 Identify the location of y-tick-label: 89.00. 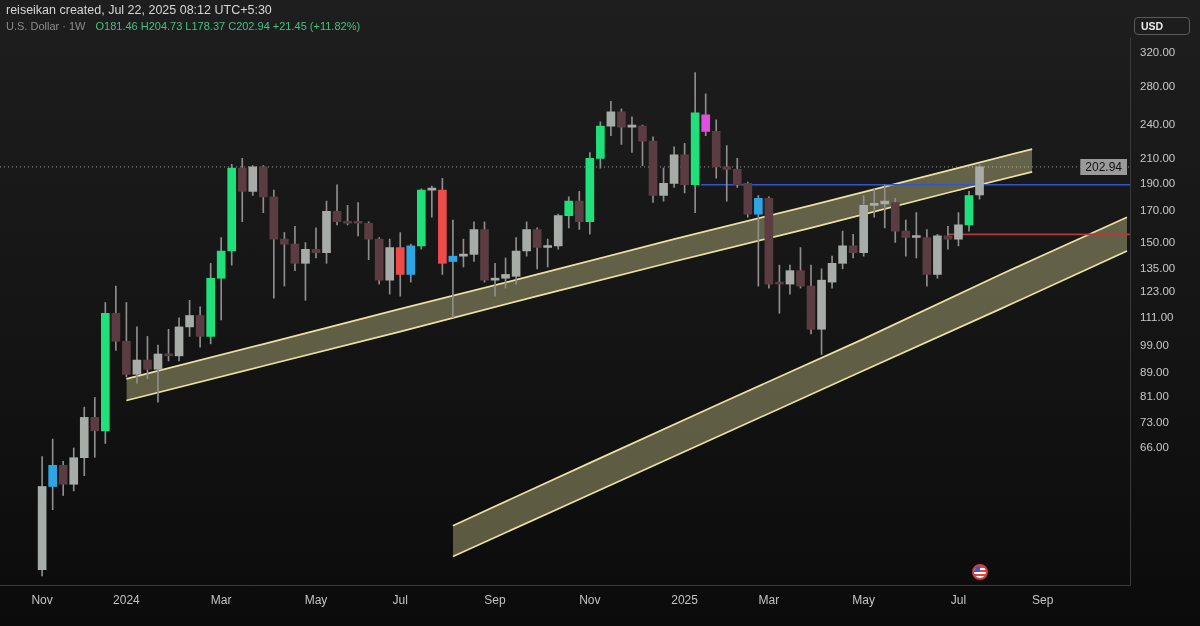
(1154, 372).